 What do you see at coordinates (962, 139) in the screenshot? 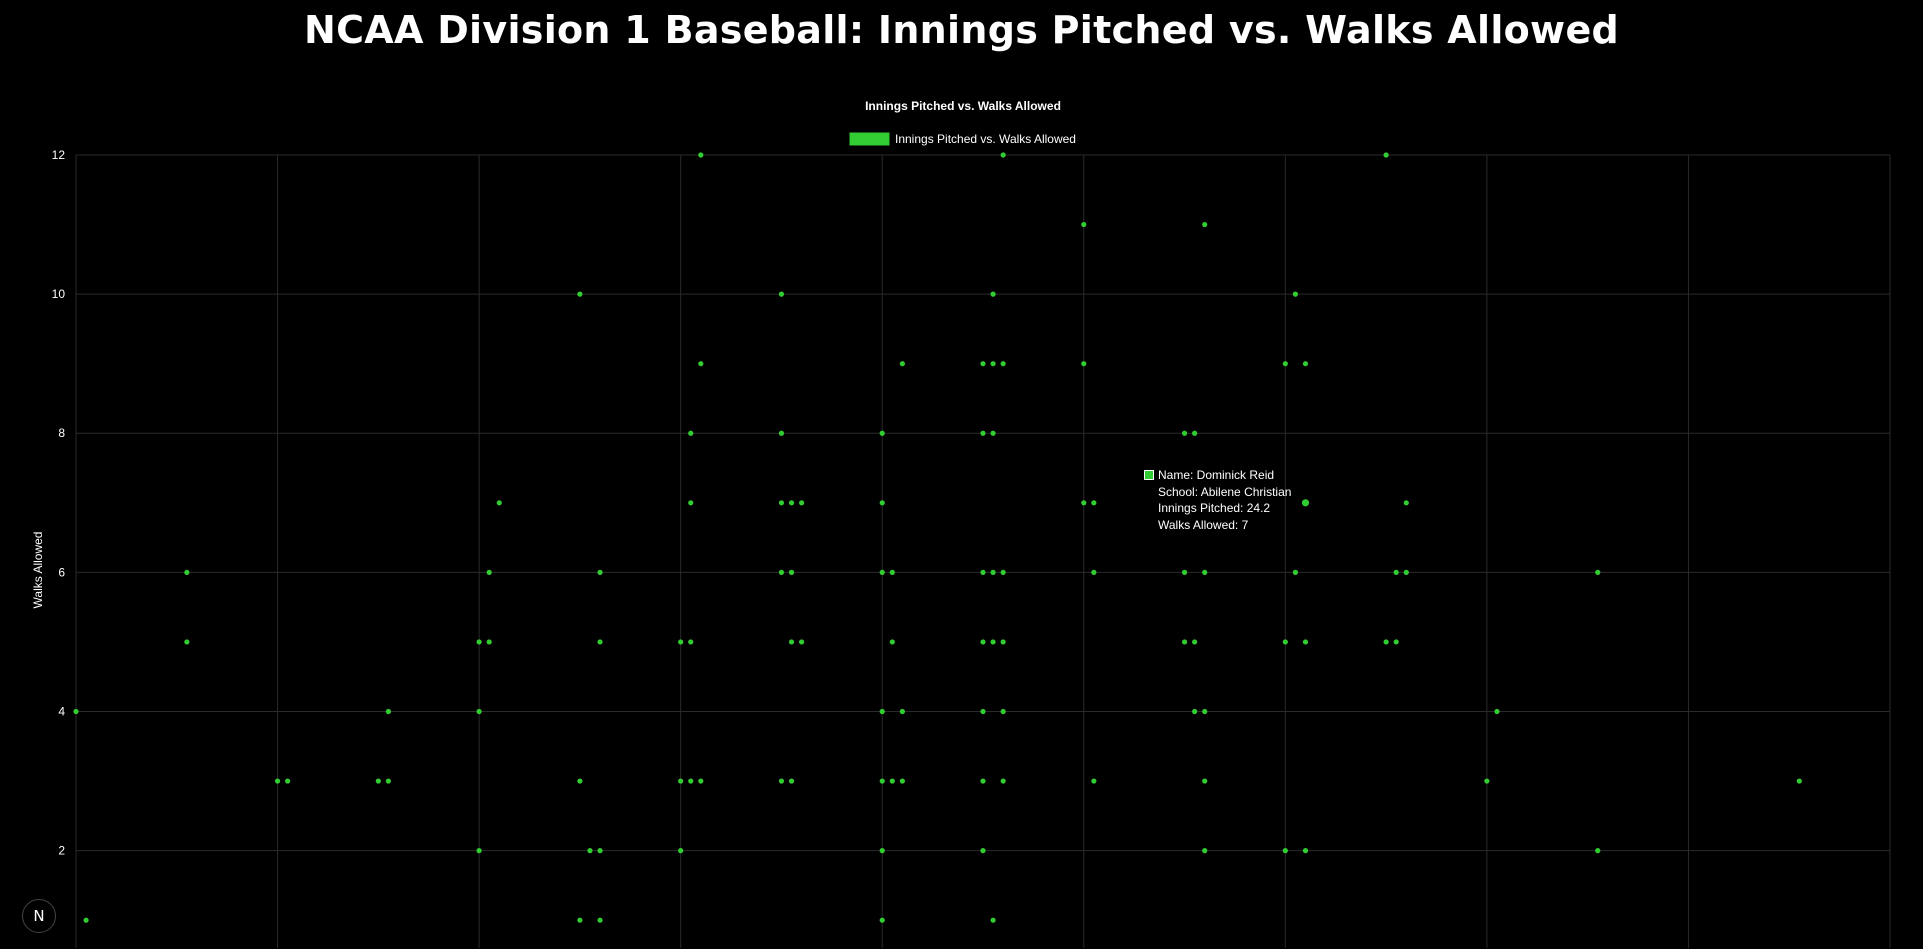
I see `chart-legend: Innings Pitched vs. Walks Allowed` at bounding box center [962, 139].